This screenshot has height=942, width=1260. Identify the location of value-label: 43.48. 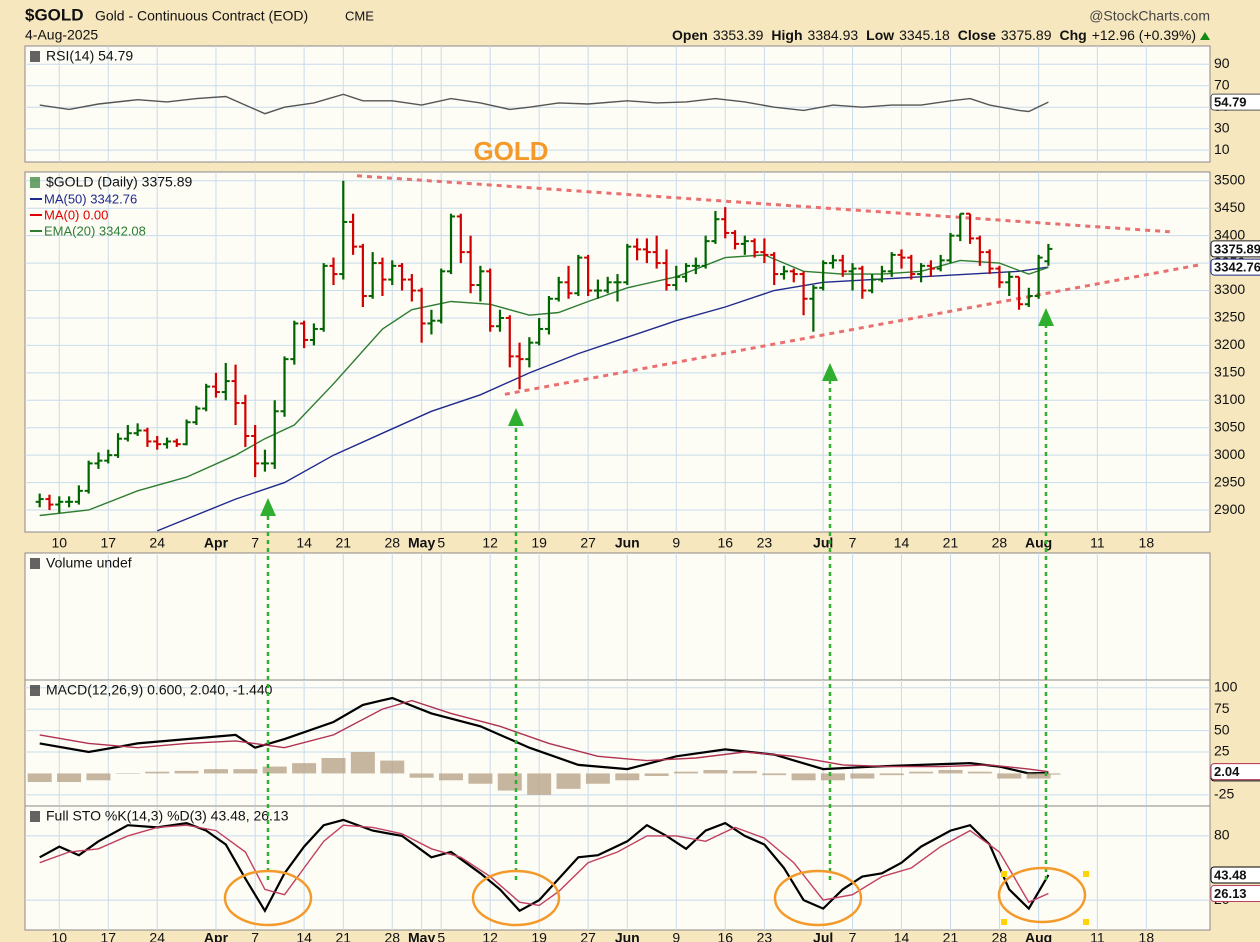
(1230, 874).